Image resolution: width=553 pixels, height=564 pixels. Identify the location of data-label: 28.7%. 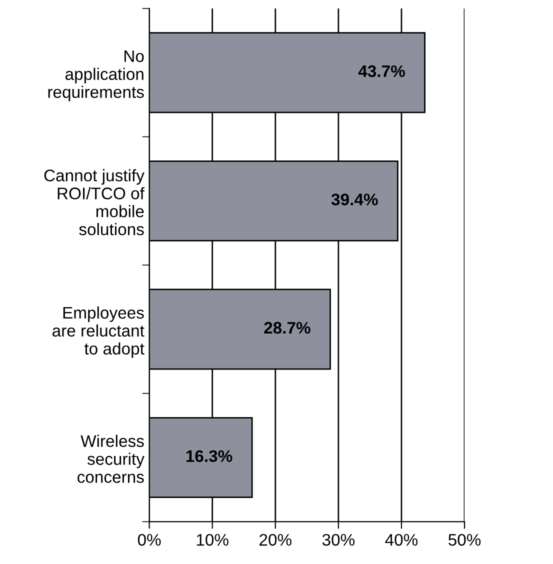
(287, 328).